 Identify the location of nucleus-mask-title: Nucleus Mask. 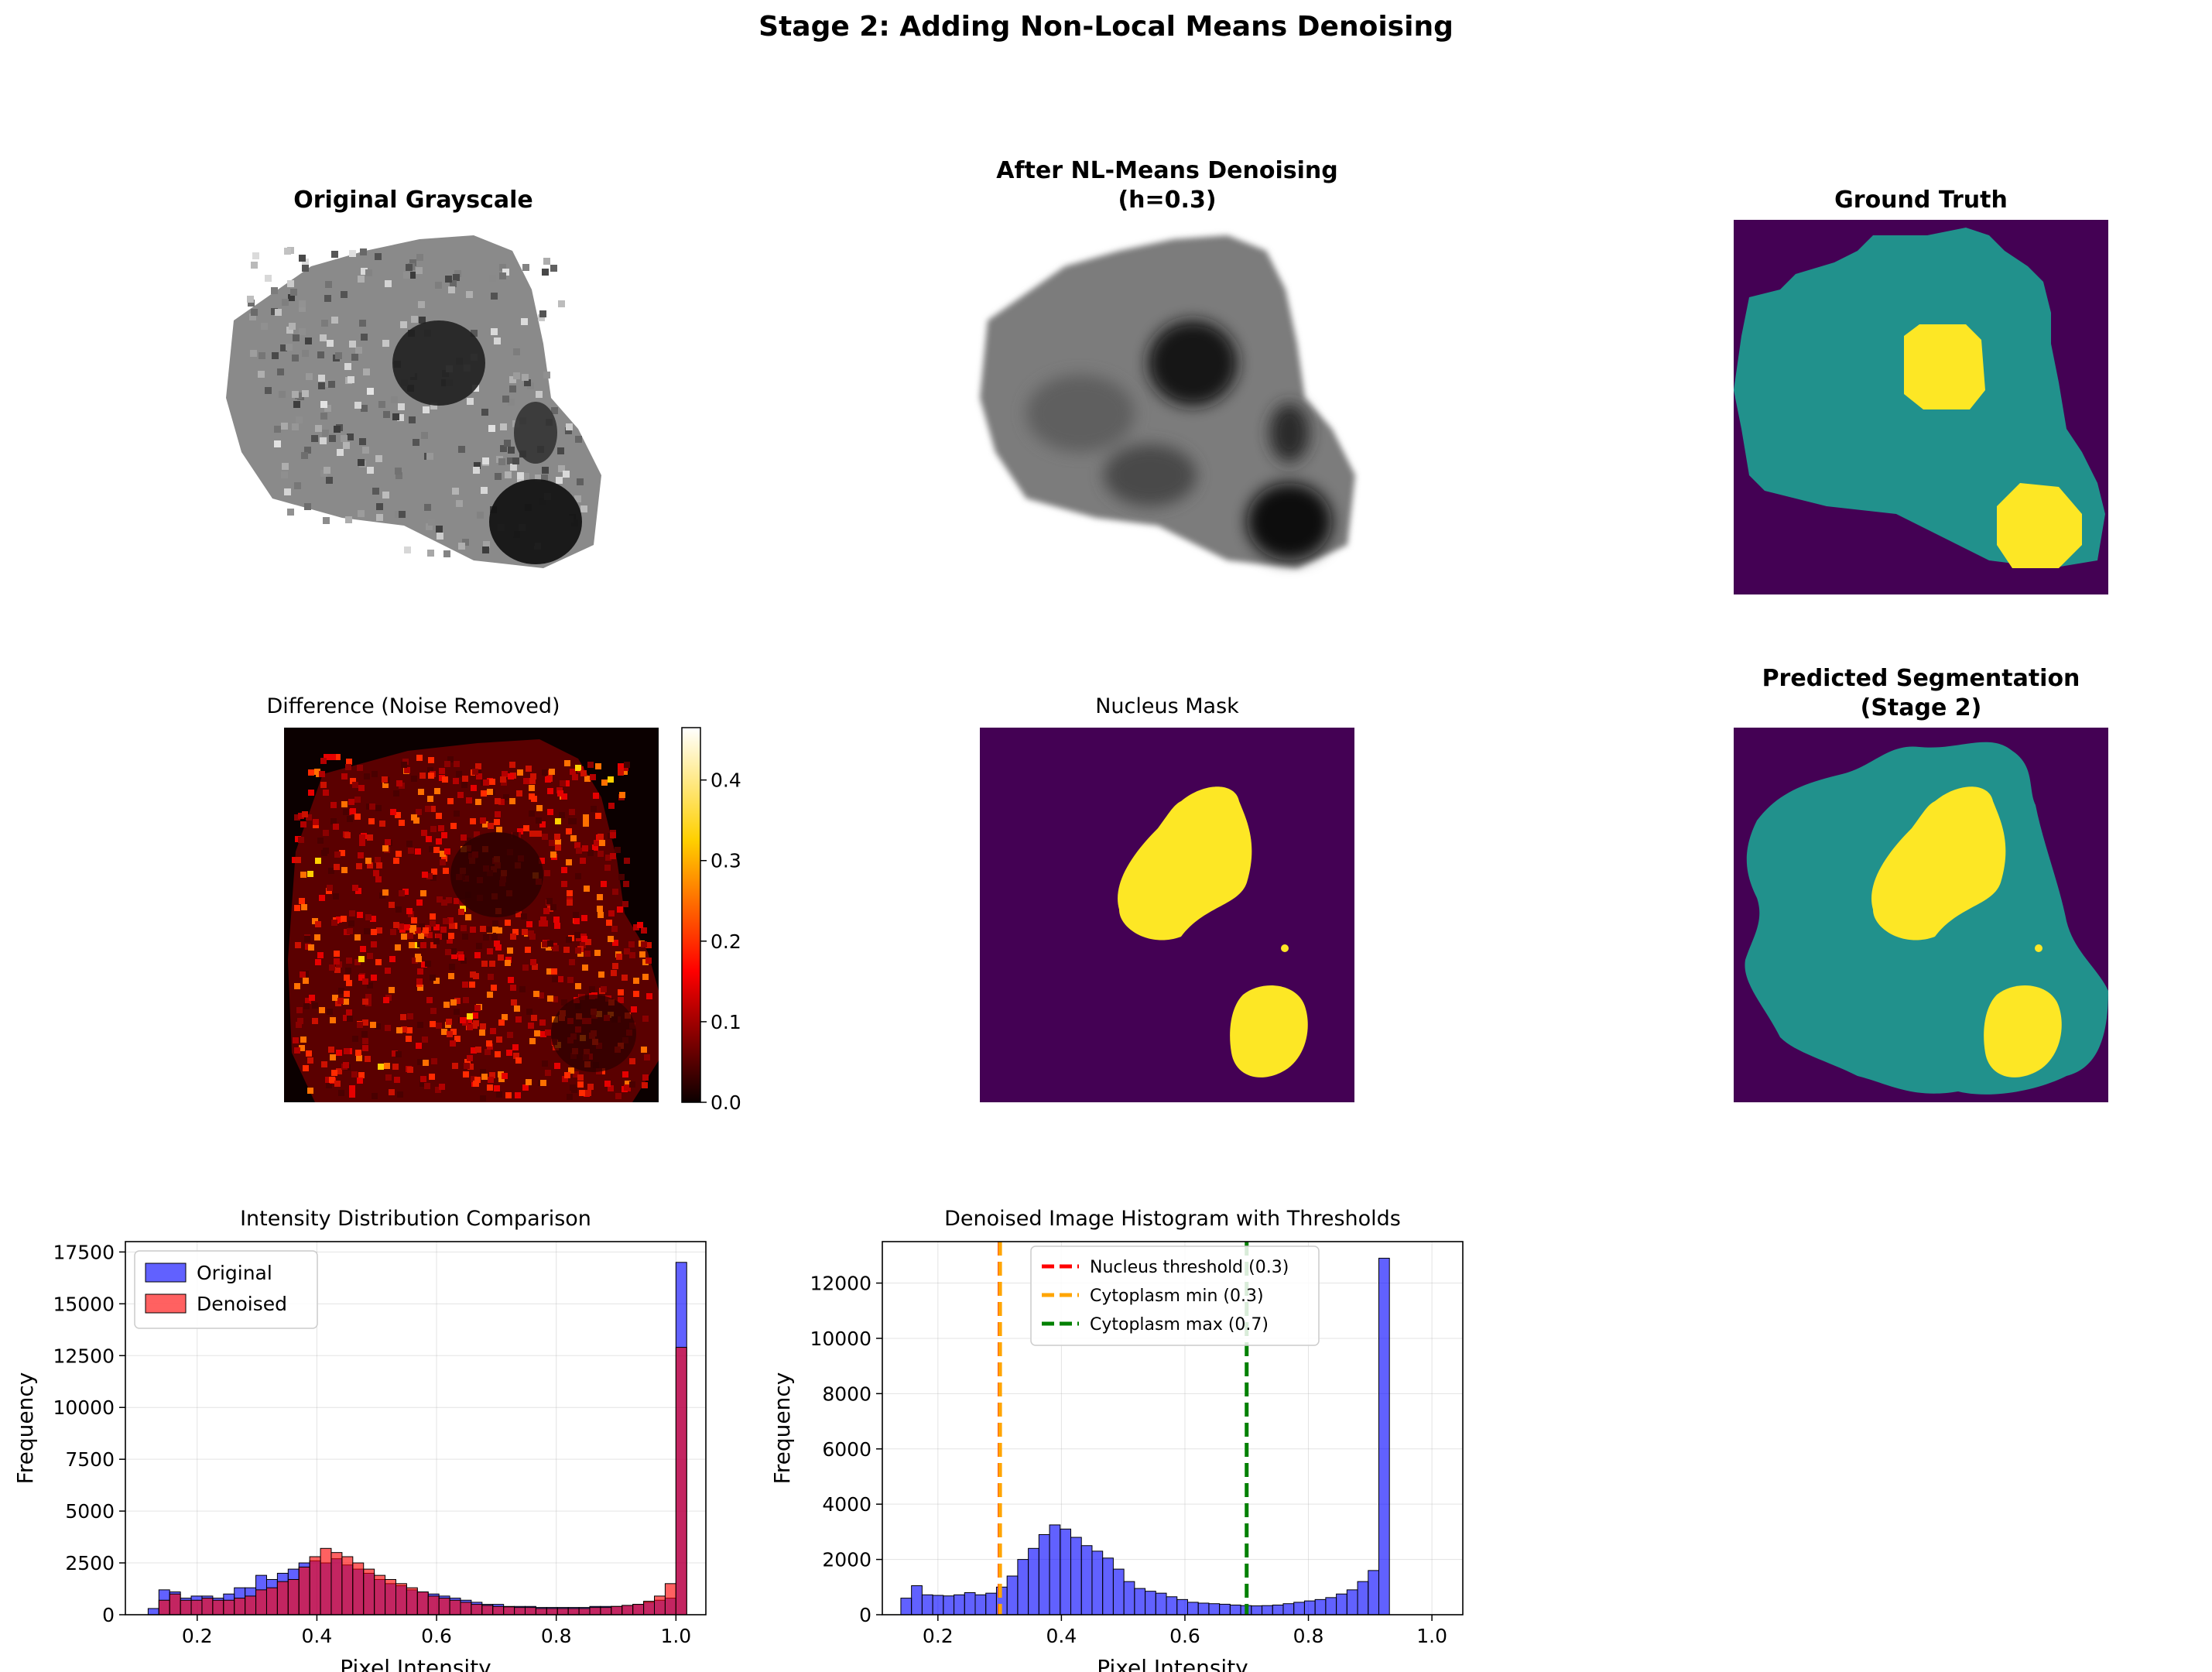
(1167, 706).